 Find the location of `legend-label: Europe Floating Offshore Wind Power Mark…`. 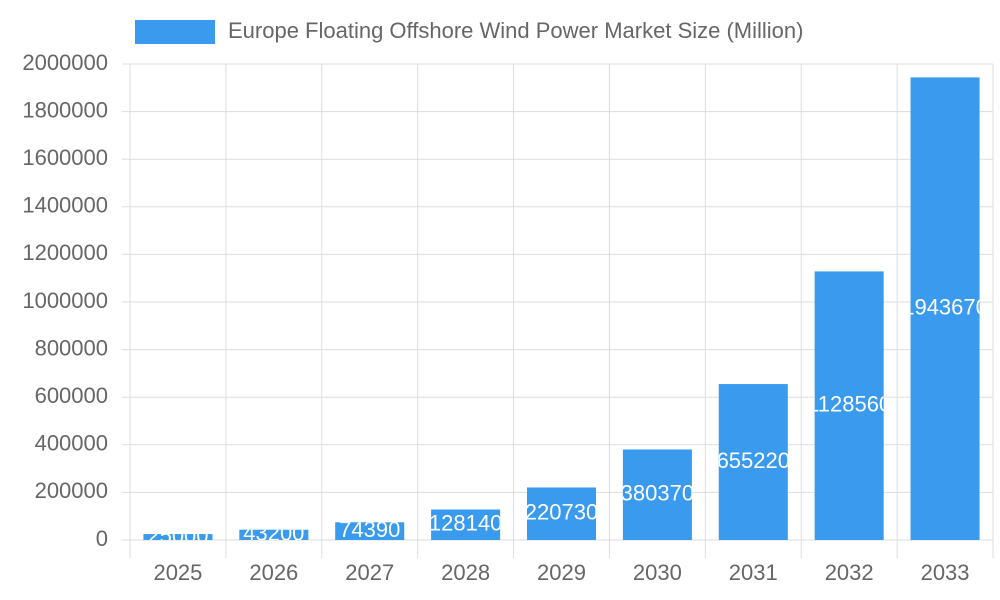

legend-label: Europe Floating Offshore Wind Power Mark… is located at coordinates (515, 30).